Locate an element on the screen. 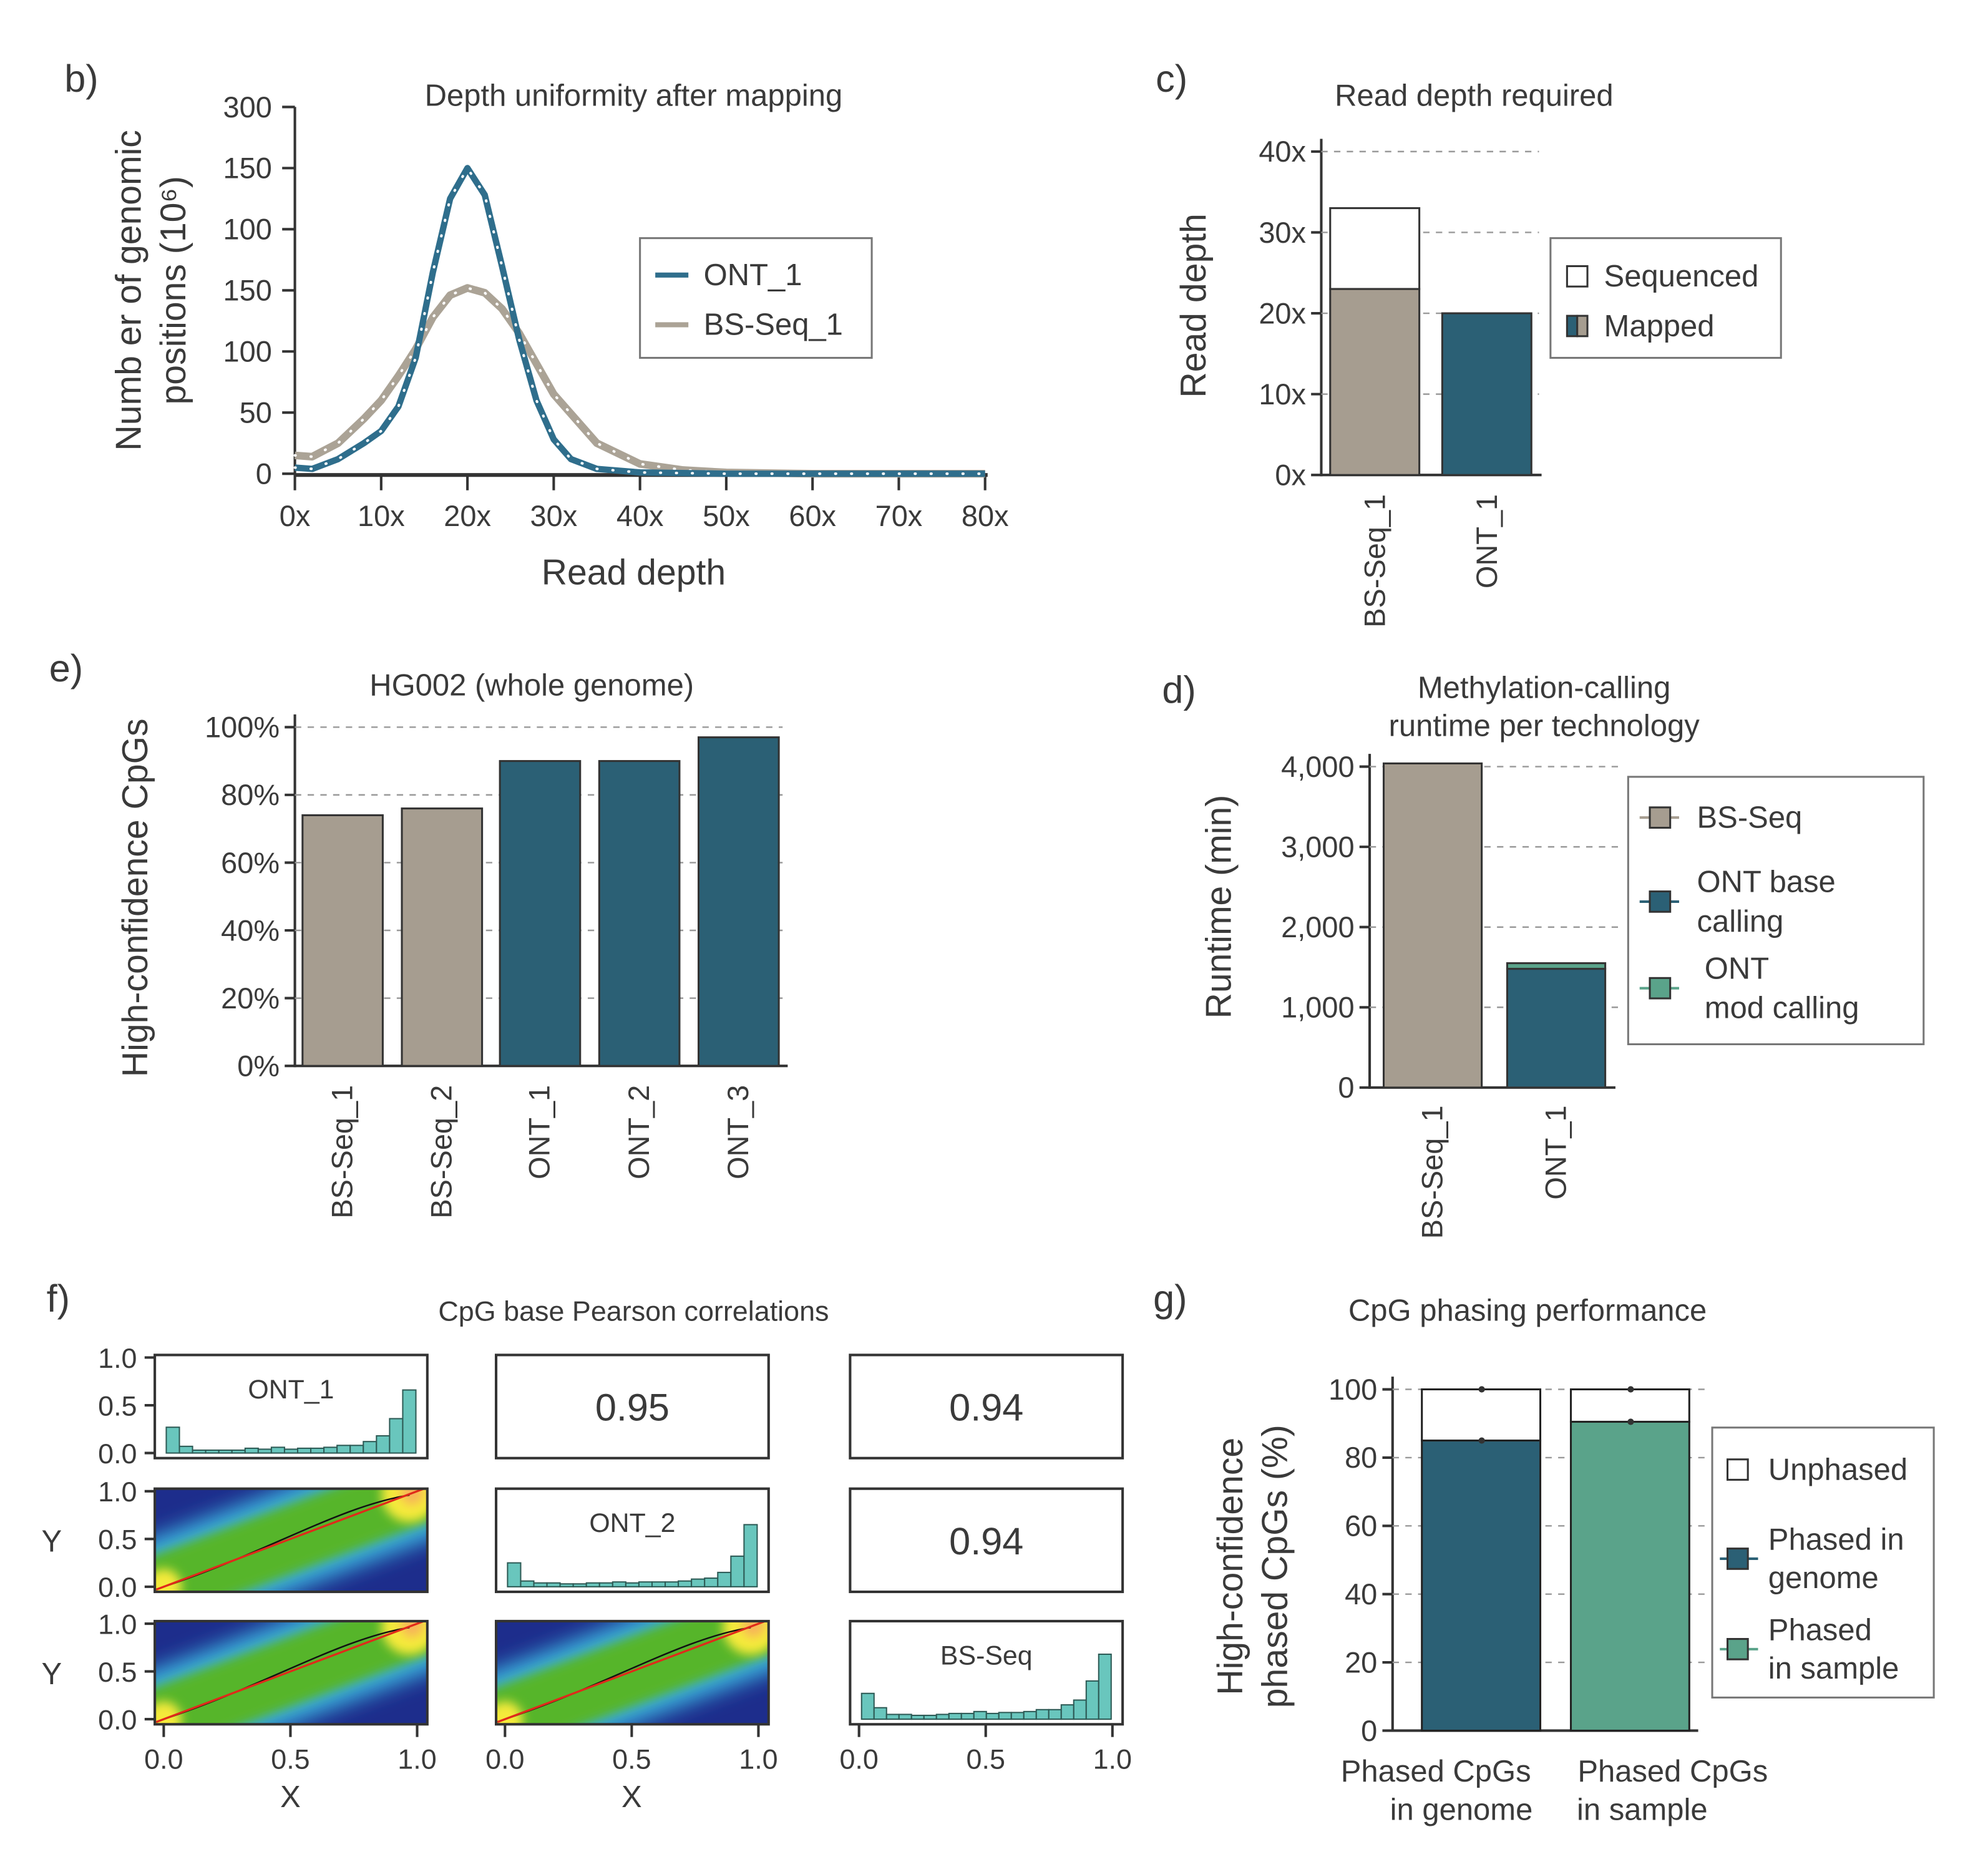 This screenshot has width=1988, height=1872. panel-label-g: g) is located at coordinates (1170, 1298).